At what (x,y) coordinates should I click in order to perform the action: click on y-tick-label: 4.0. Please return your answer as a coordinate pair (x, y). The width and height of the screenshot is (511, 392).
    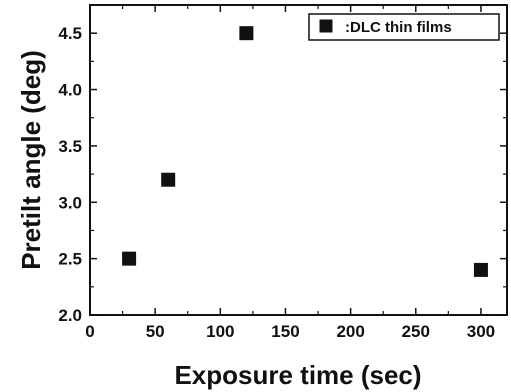
    Looking at the image, I should click on (70, 90).